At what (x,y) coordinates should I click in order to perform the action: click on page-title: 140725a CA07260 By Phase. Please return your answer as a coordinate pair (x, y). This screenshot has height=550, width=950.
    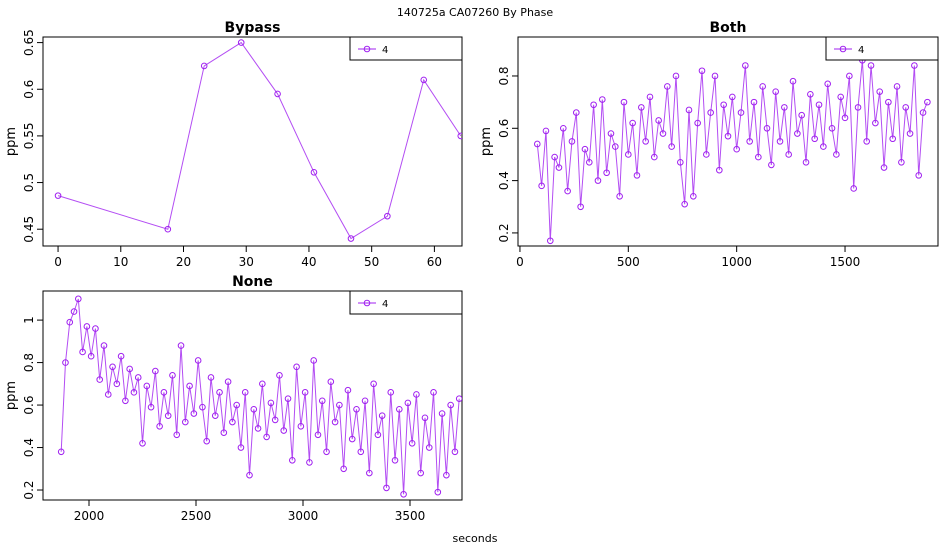
    Looking at the image, I should click on (475, 12).